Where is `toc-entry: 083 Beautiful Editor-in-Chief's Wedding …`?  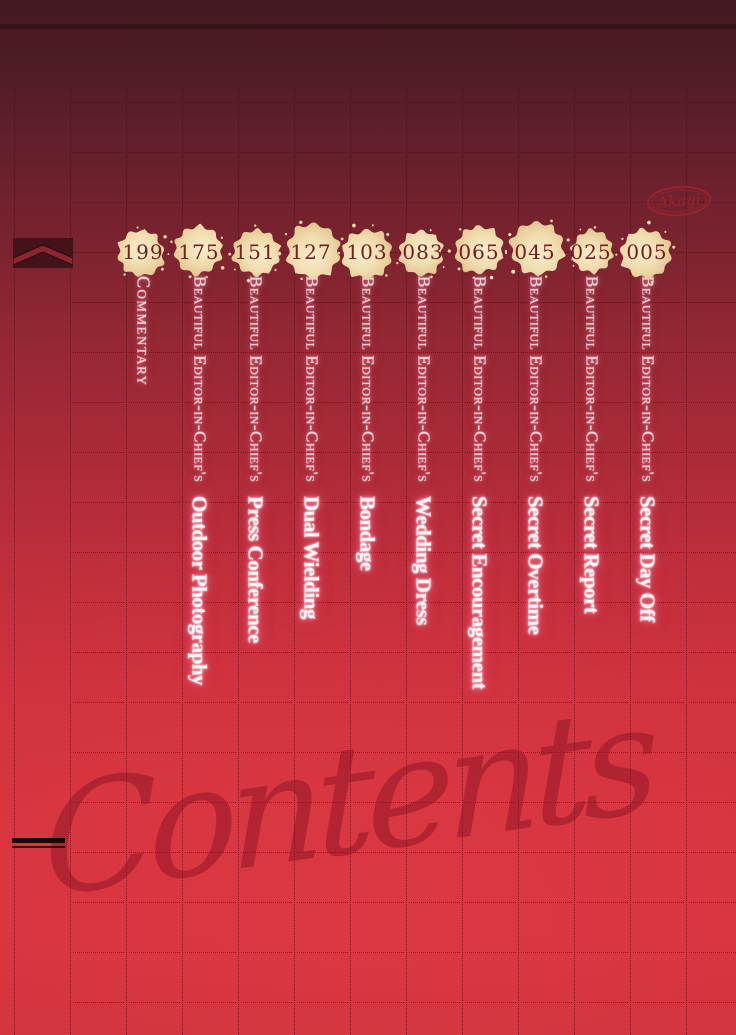
toc-entry: 083 Beautiful Editor-in-Chief's Wedding … is located at coordinates (423, 457).